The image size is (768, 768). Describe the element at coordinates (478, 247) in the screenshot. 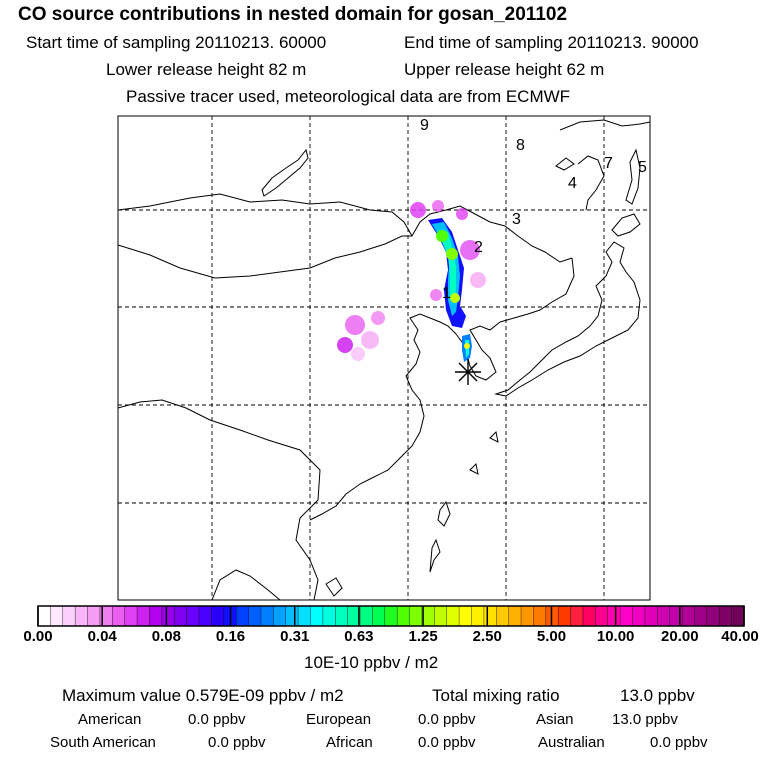

I see `region-label-2: 2` at that location.